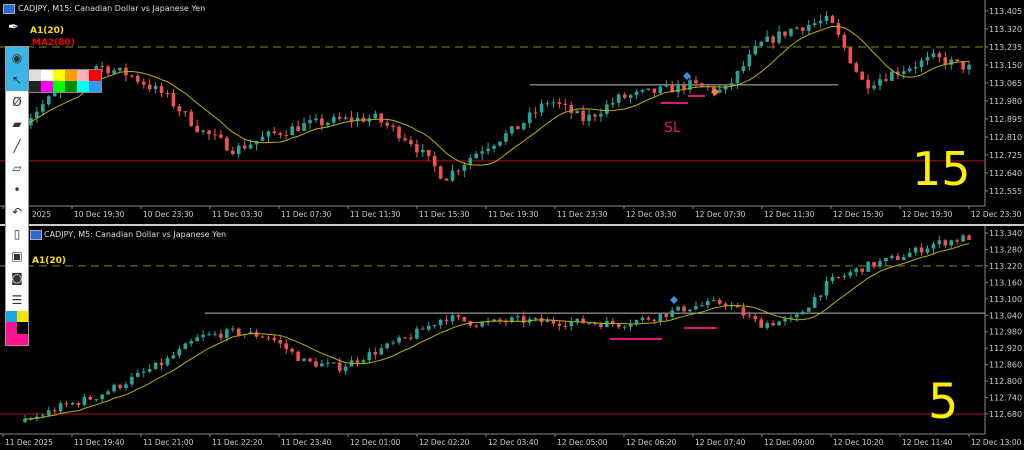 This screenshot has width=1024, height=450. What do you see at coordinates (858, 214) in the screenshot?
I see `time-label: 12 Dec 15:30` at bounding box center [858, 214].